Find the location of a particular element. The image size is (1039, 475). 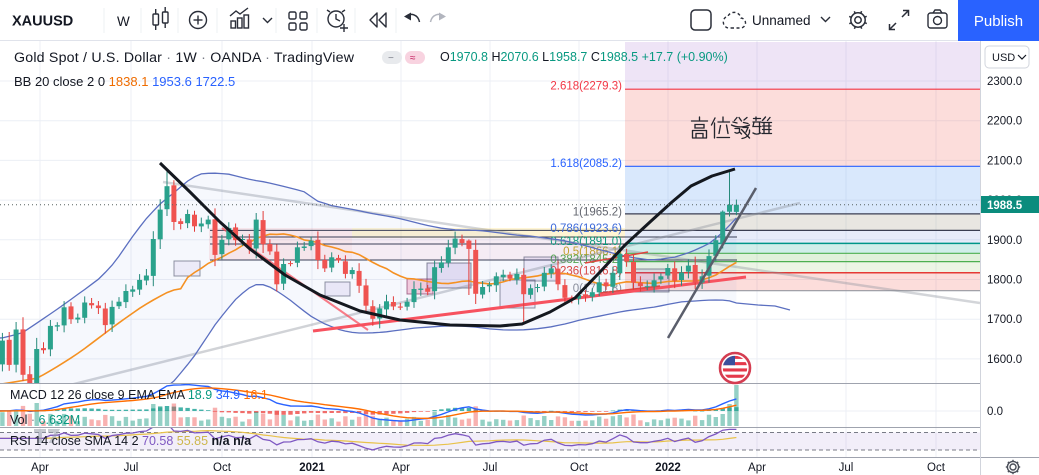

svg-text: Vol · 6.632M is located at coordinates (45, 420).